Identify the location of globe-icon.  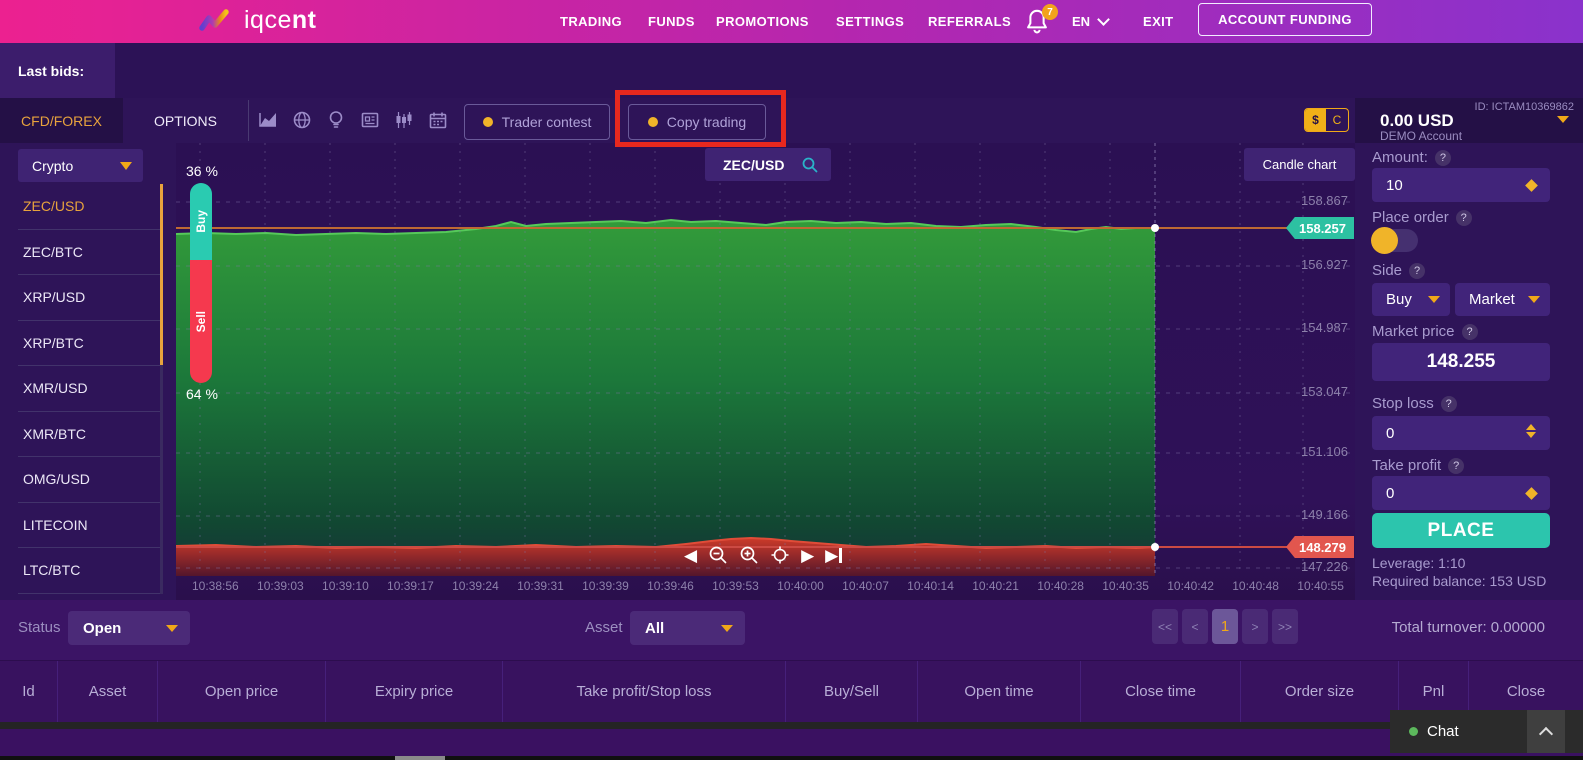
(302, 120).